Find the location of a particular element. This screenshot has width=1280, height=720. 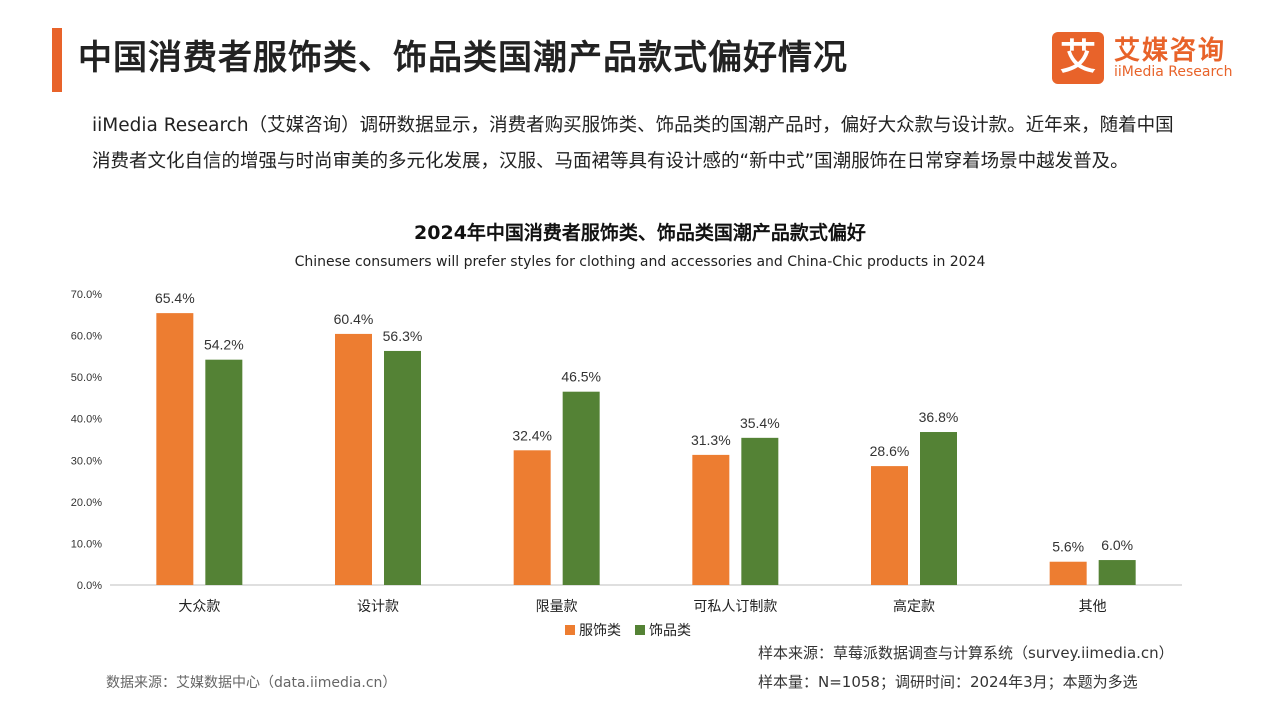

y-tick-label: 70.0% is located at coordinates (86, 295).